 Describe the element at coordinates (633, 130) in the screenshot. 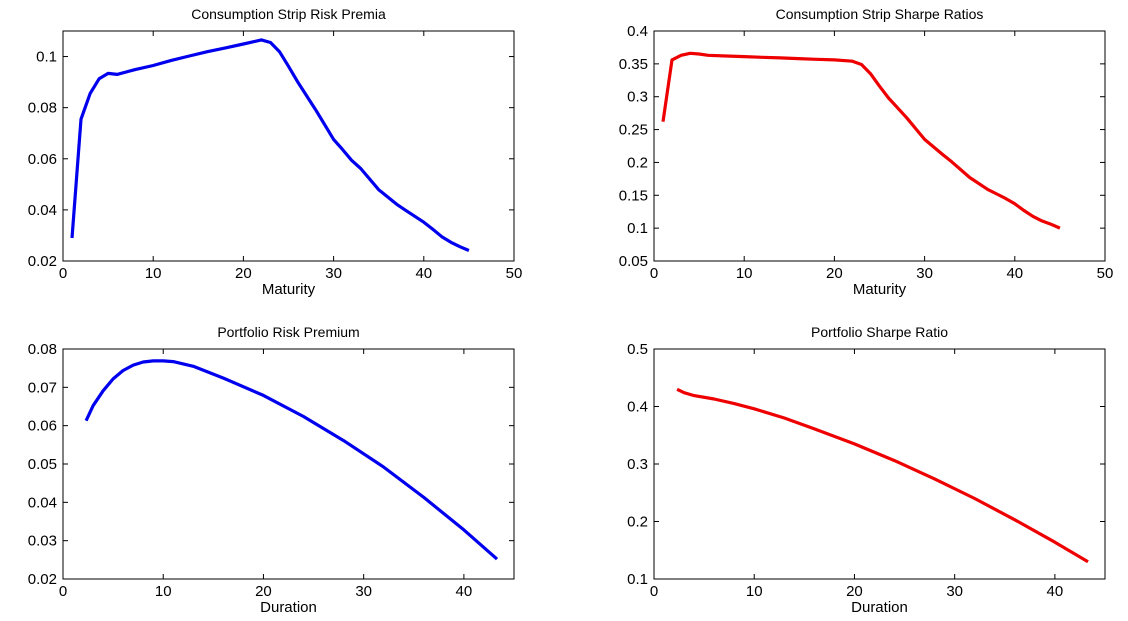

I see `y-tick-label: 0.25` at that location.